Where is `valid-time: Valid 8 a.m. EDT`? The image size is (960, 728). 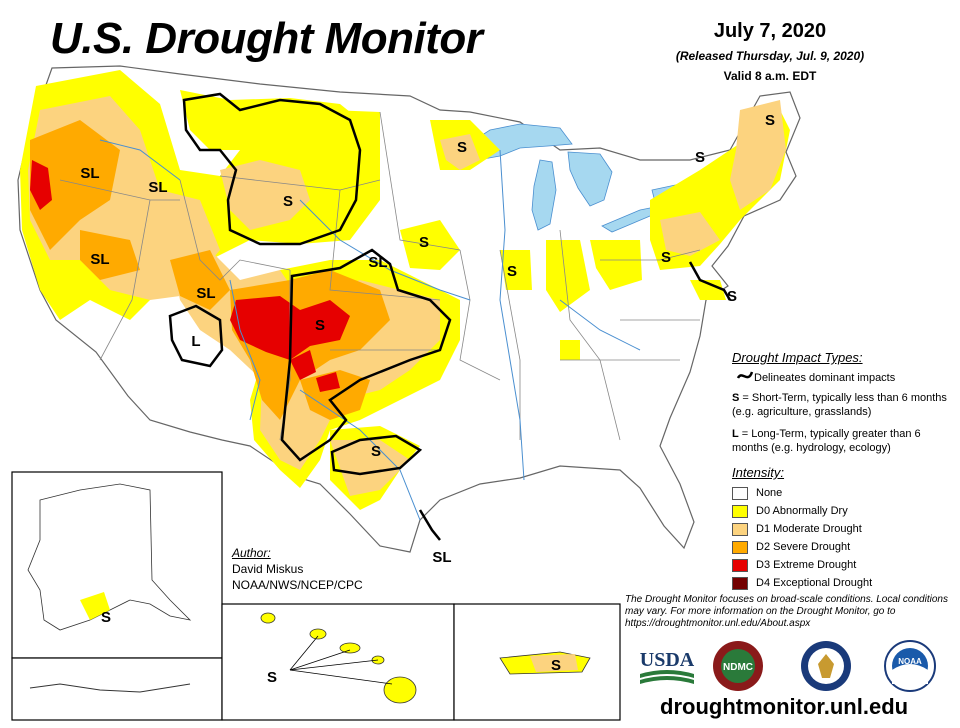
valid-time: Valid 8 a.m. EDT is located at coordinates (770, 76).